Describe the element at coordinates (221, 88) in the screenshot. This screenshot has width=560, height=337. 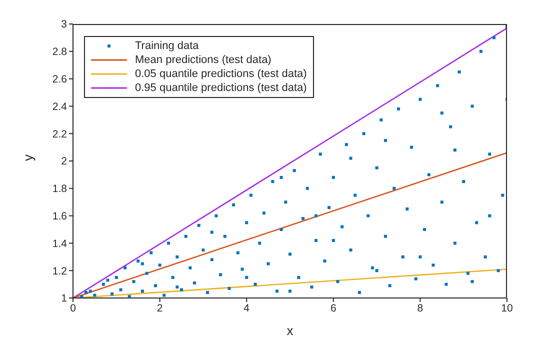
I see `legend-label: 0.95 quantile predictions (test data)` at that location.